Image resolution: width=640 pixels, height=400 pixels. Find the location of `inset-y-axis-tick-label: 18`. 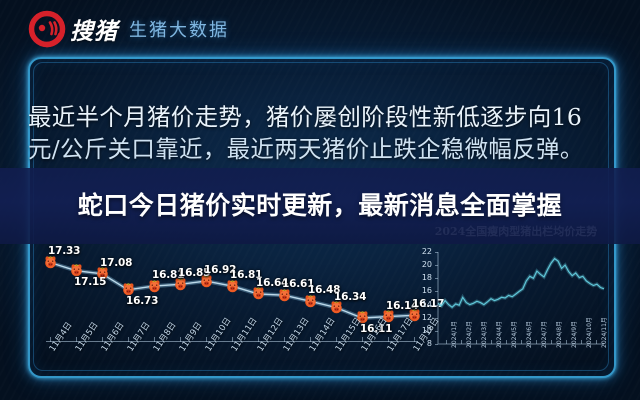

inset-y-axis-tick-label: 18 is located at coordinates (426, 278).